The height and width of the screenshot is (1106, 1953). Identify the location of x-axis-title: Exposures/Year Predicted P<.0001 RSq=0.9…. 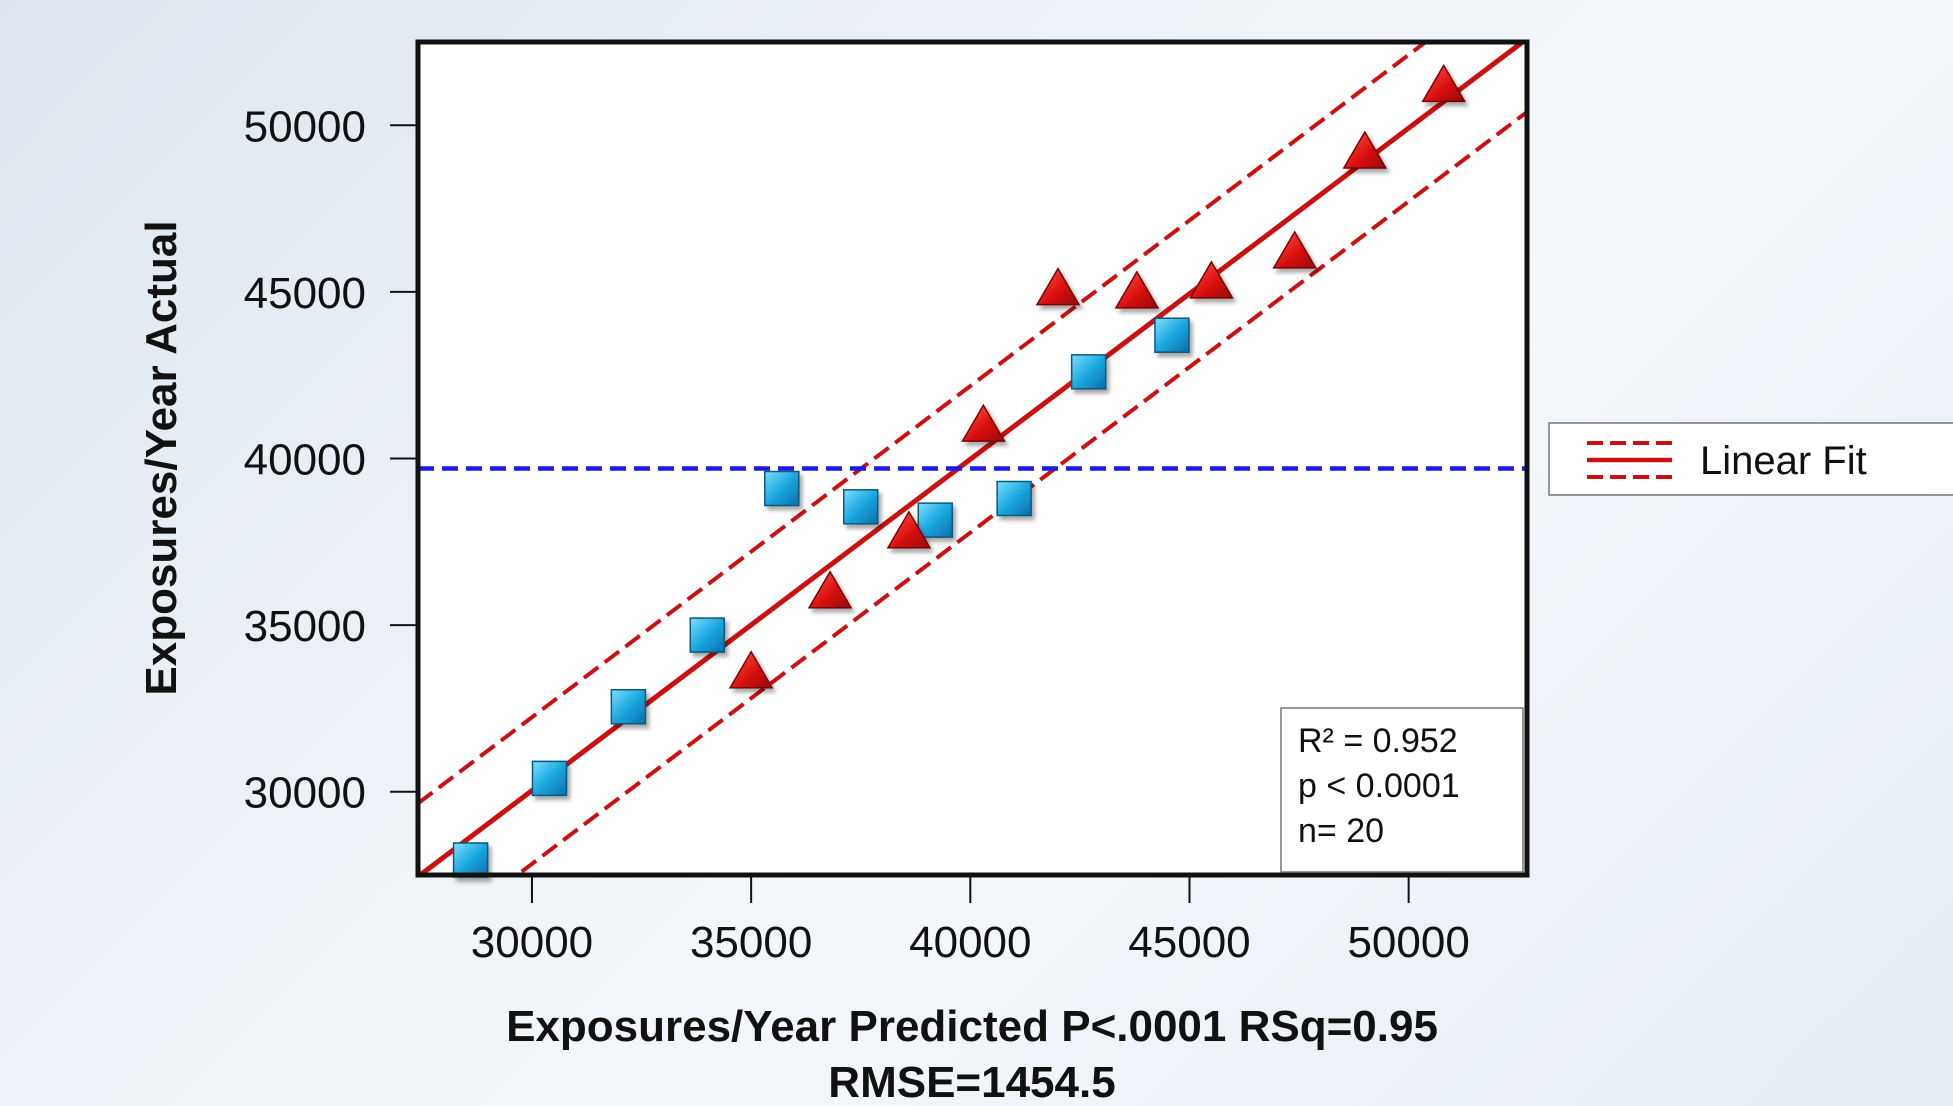
(972, 1026).